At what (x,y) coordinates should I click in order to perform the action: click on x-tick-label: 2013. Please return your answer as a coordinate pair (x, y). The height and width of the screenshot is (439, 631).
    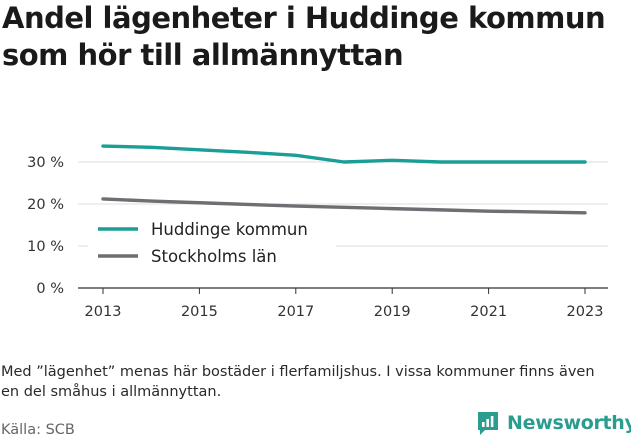
    Looking at the image, I should click on (103, 312).